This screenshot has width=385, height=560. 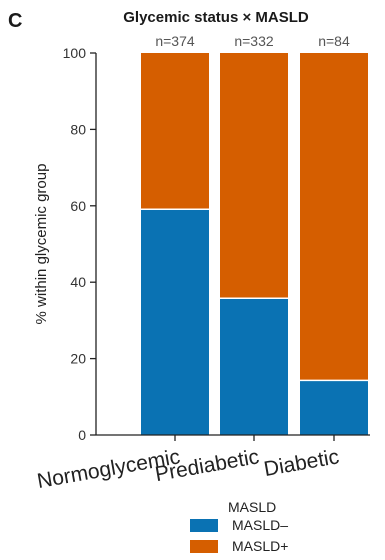 I want to click on y-tick-label: 20, so click(x=78, y=359).